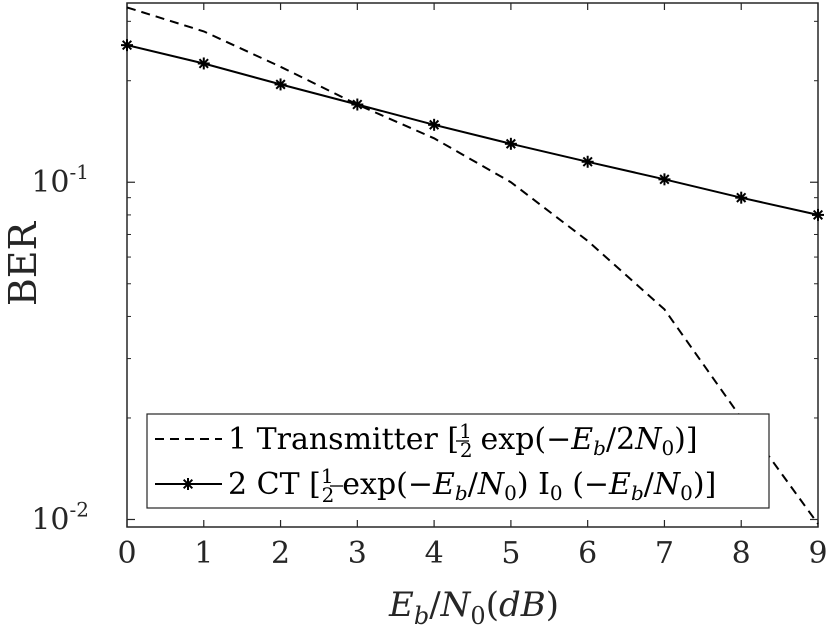 Image resolution: width=830 pixels, height=632 pixels. Describe the element at coordinates (473, 607) in the screenshot. I see `x-axis-label: Eb/N0(dB)` at that location.